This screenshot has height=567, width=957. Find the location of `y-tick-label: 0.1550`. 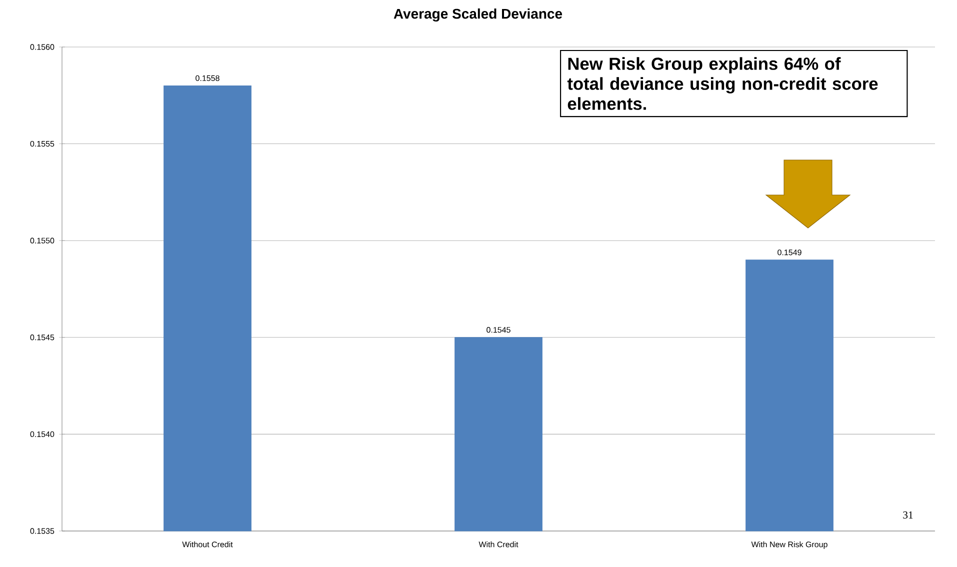

y-tick-label: 0.1550 is located at coordinates (42, 241).